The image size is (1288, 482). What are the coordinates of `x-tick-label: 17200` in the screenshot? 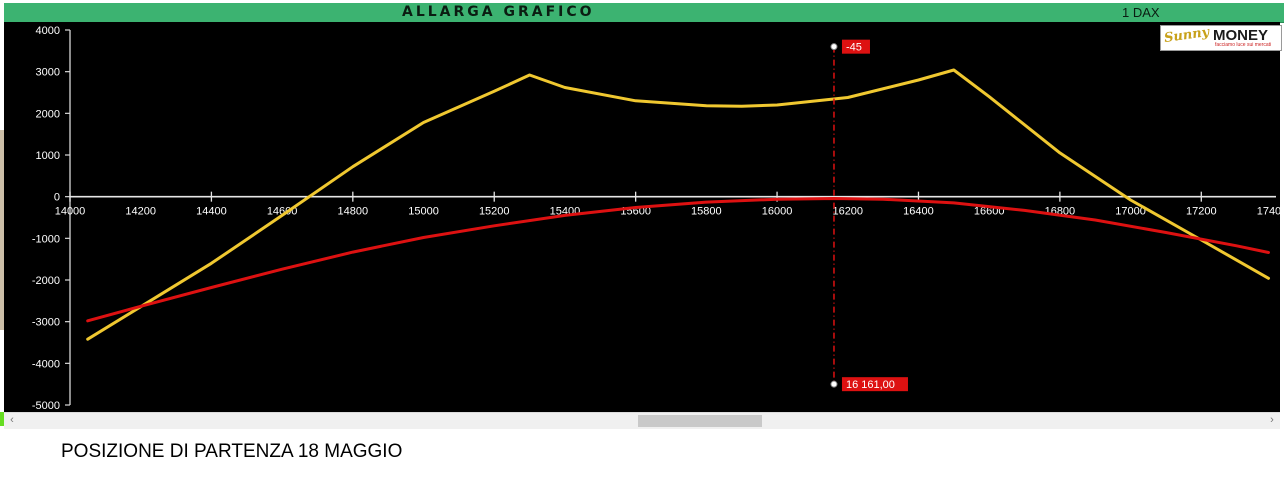 It's located at (1201, 212).